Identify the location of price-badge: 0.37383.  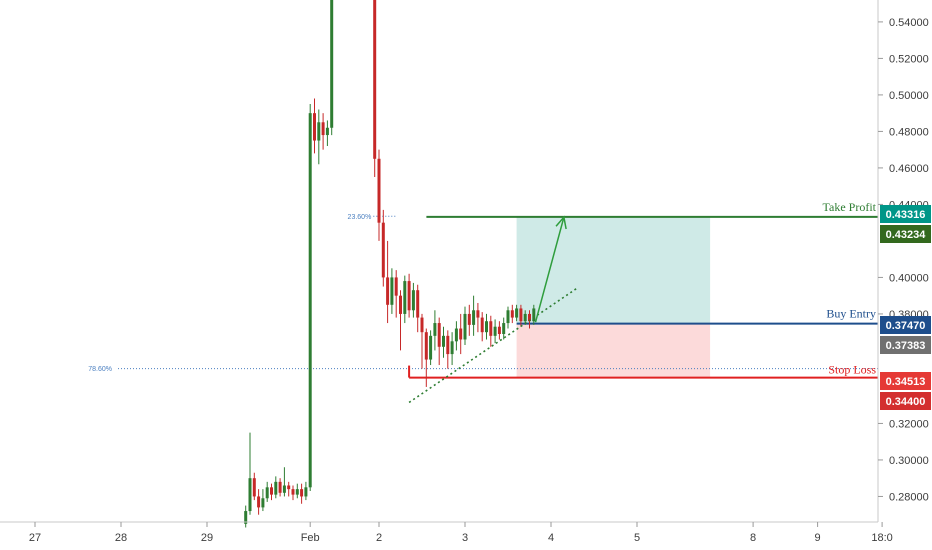
(905, 345).